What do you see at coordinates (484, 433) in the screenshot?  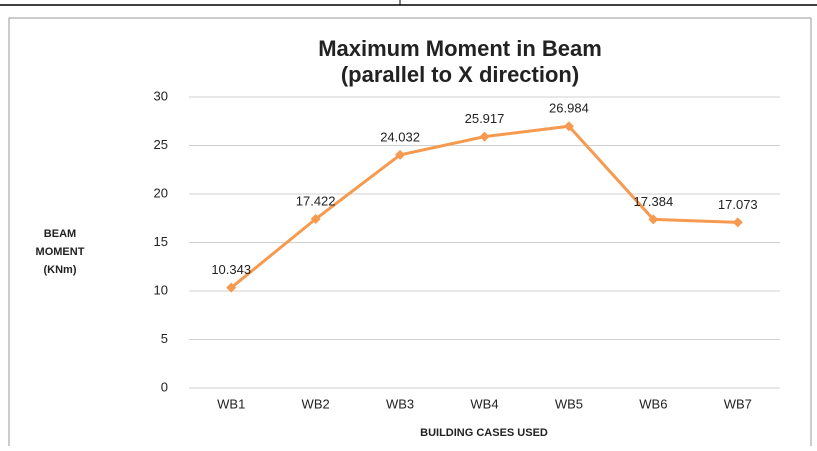 I see `x-axis-label: BUILDING CASES USED` at bounding box center [484, 433].